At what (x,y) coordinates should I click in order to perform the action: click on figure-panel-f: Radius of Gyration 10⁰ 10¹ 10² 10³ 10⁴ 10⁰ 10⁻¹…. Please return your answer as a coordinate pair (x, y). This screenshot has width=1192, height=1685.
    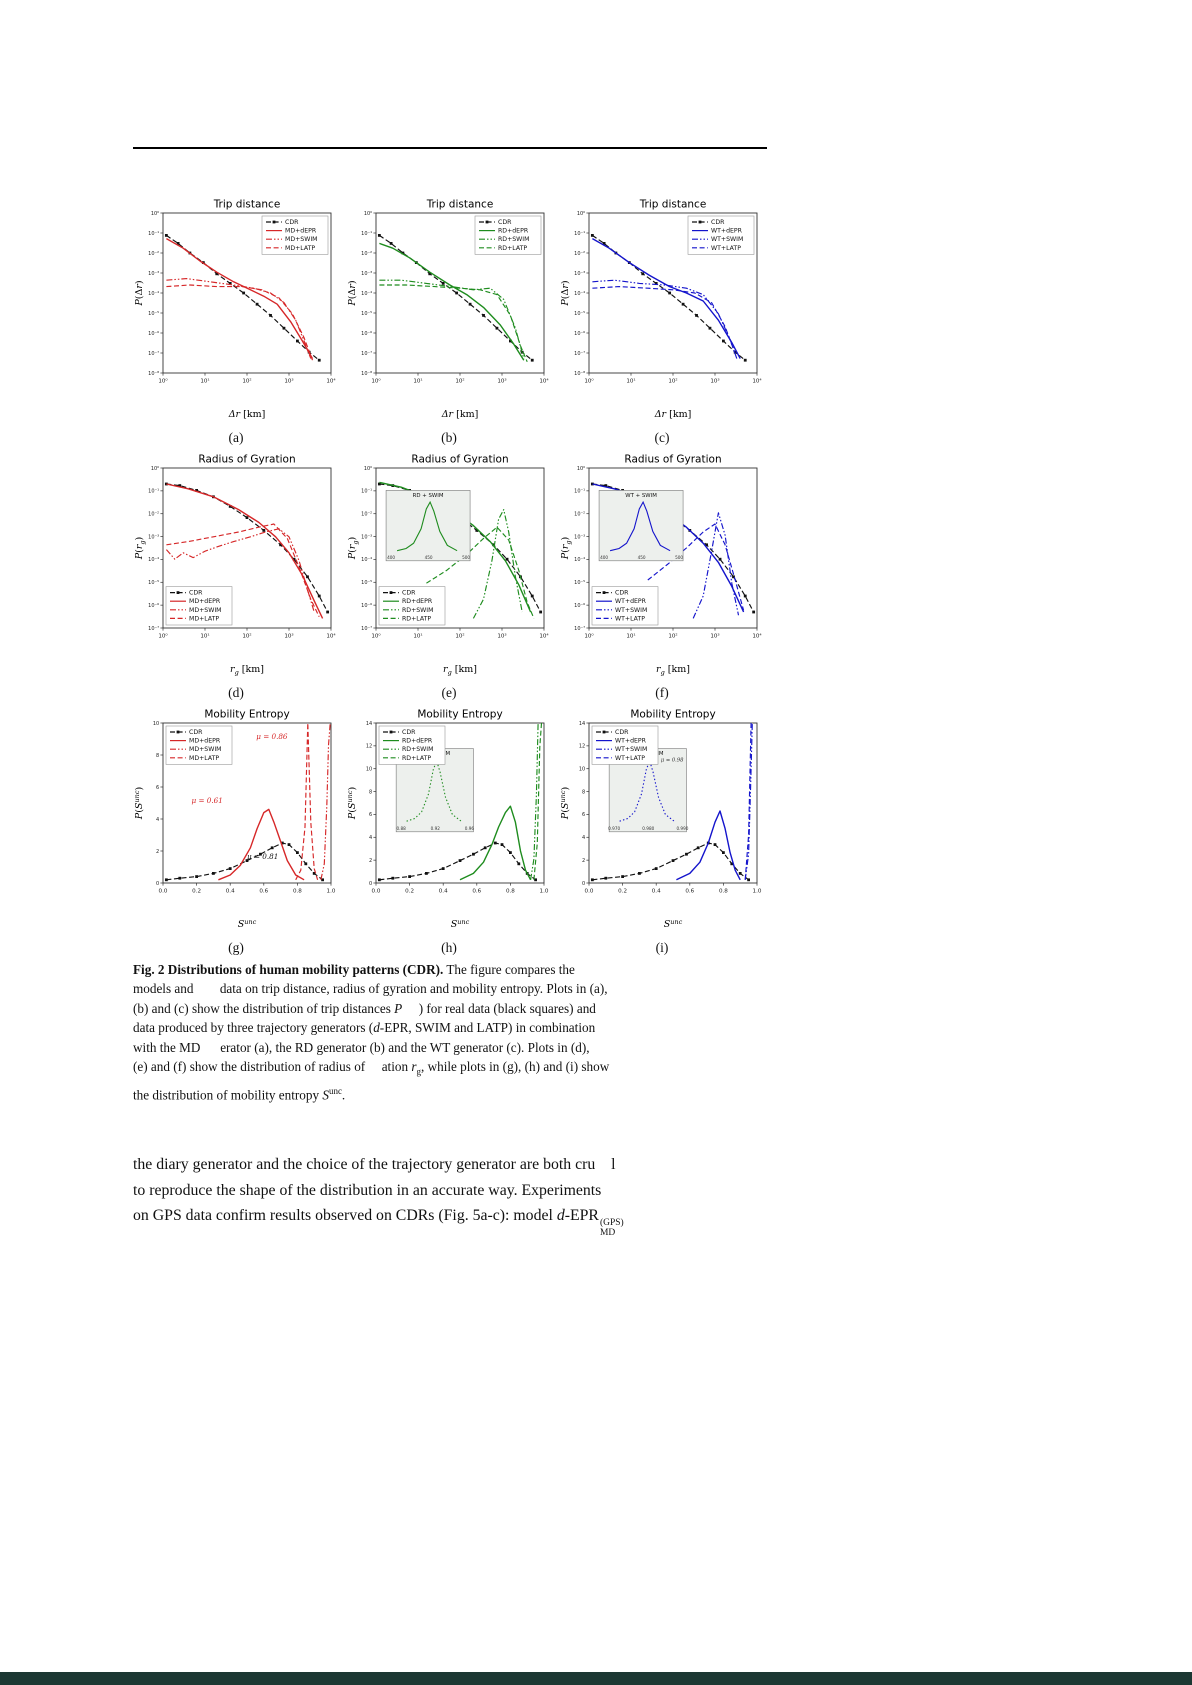
    Looking at the image, I should click on (662, 577).